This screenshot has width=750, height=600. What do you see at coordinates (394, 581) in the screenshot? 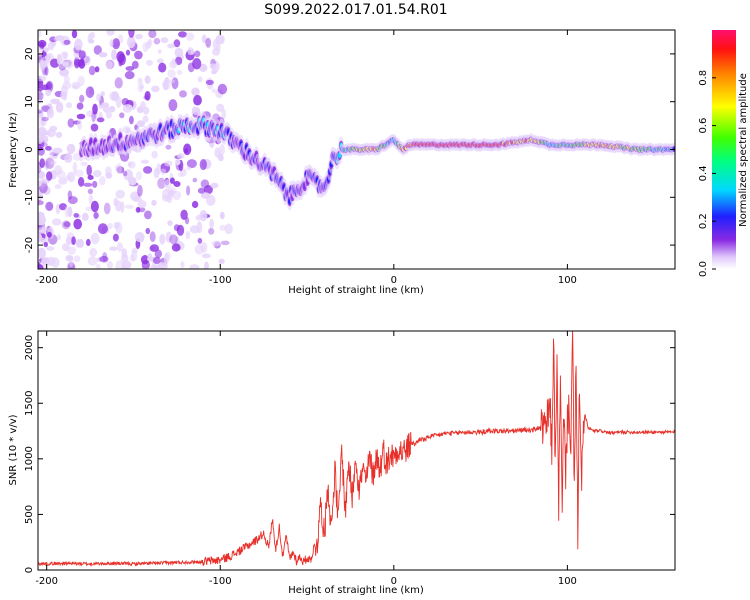
I see `x-tick-label: 0` at bounding box center [394, 581].